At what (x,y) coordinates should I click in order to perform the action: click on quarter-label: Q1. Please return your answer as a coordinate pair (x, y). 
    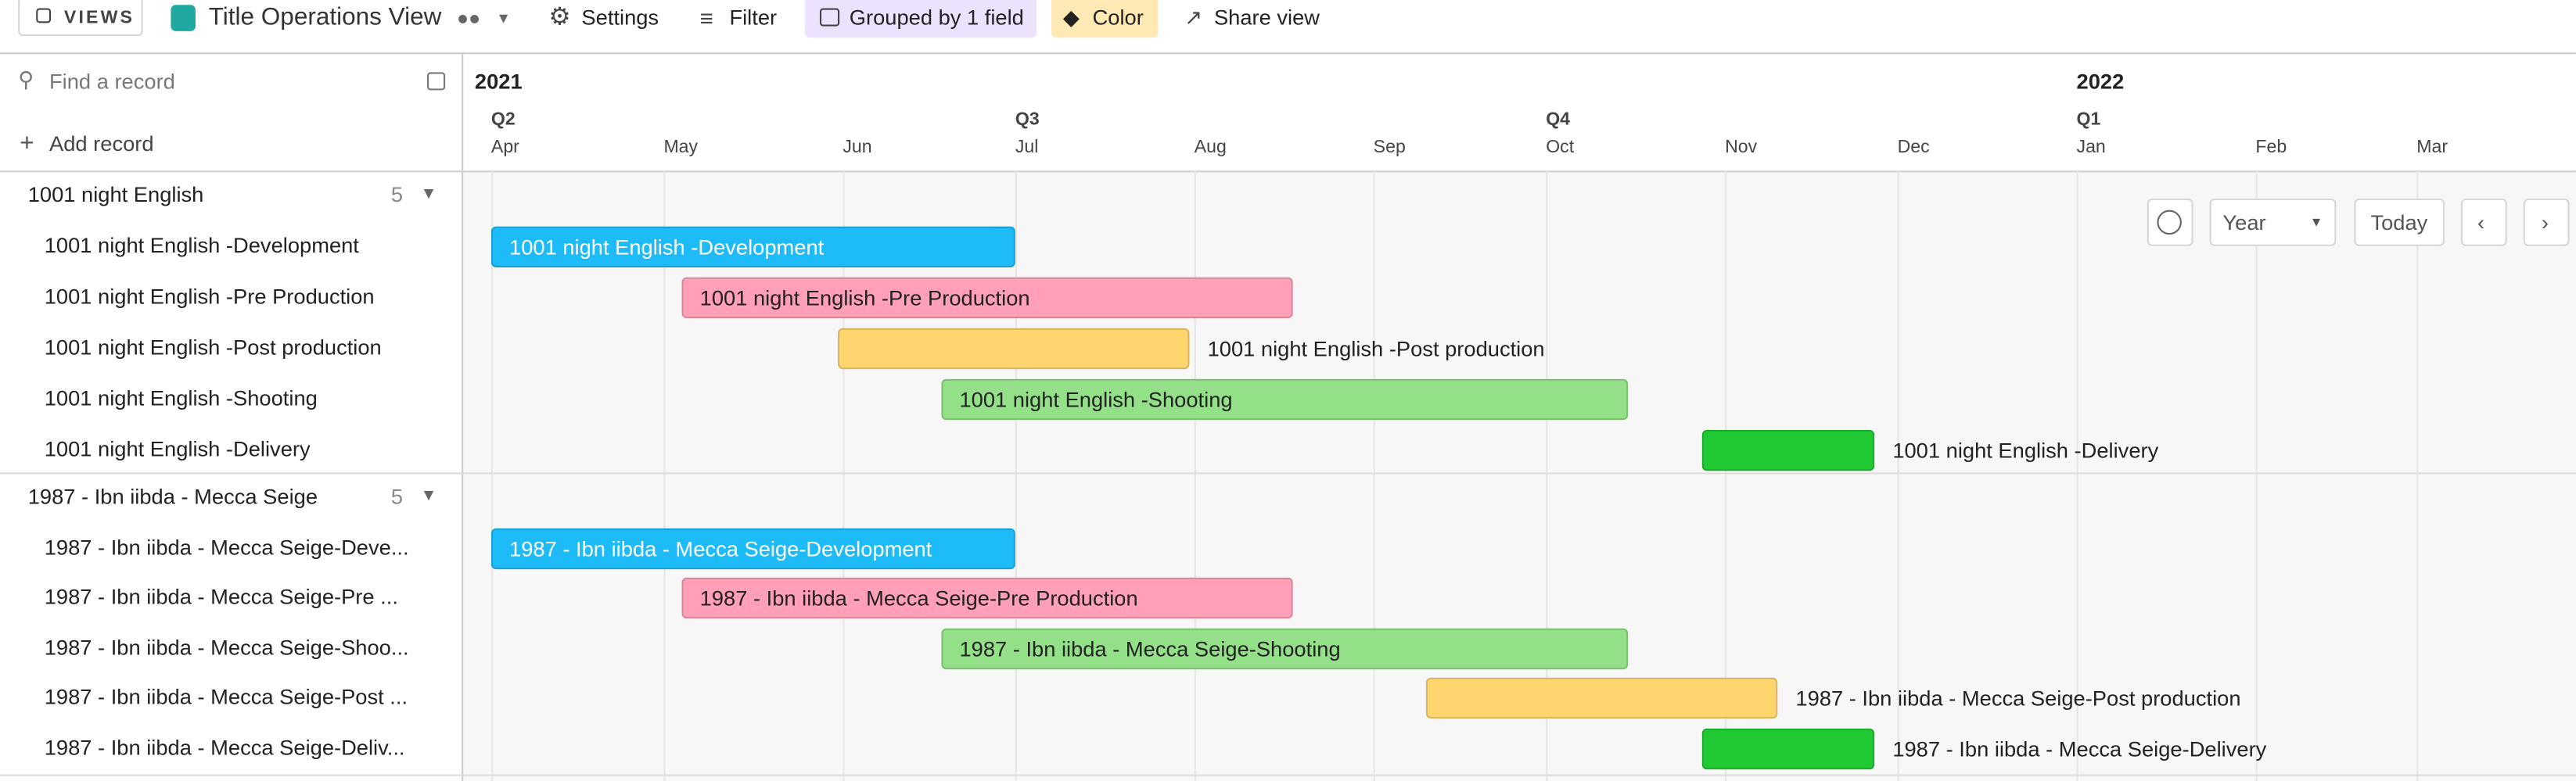
    Looking at the image, I should click on (2088, 120).